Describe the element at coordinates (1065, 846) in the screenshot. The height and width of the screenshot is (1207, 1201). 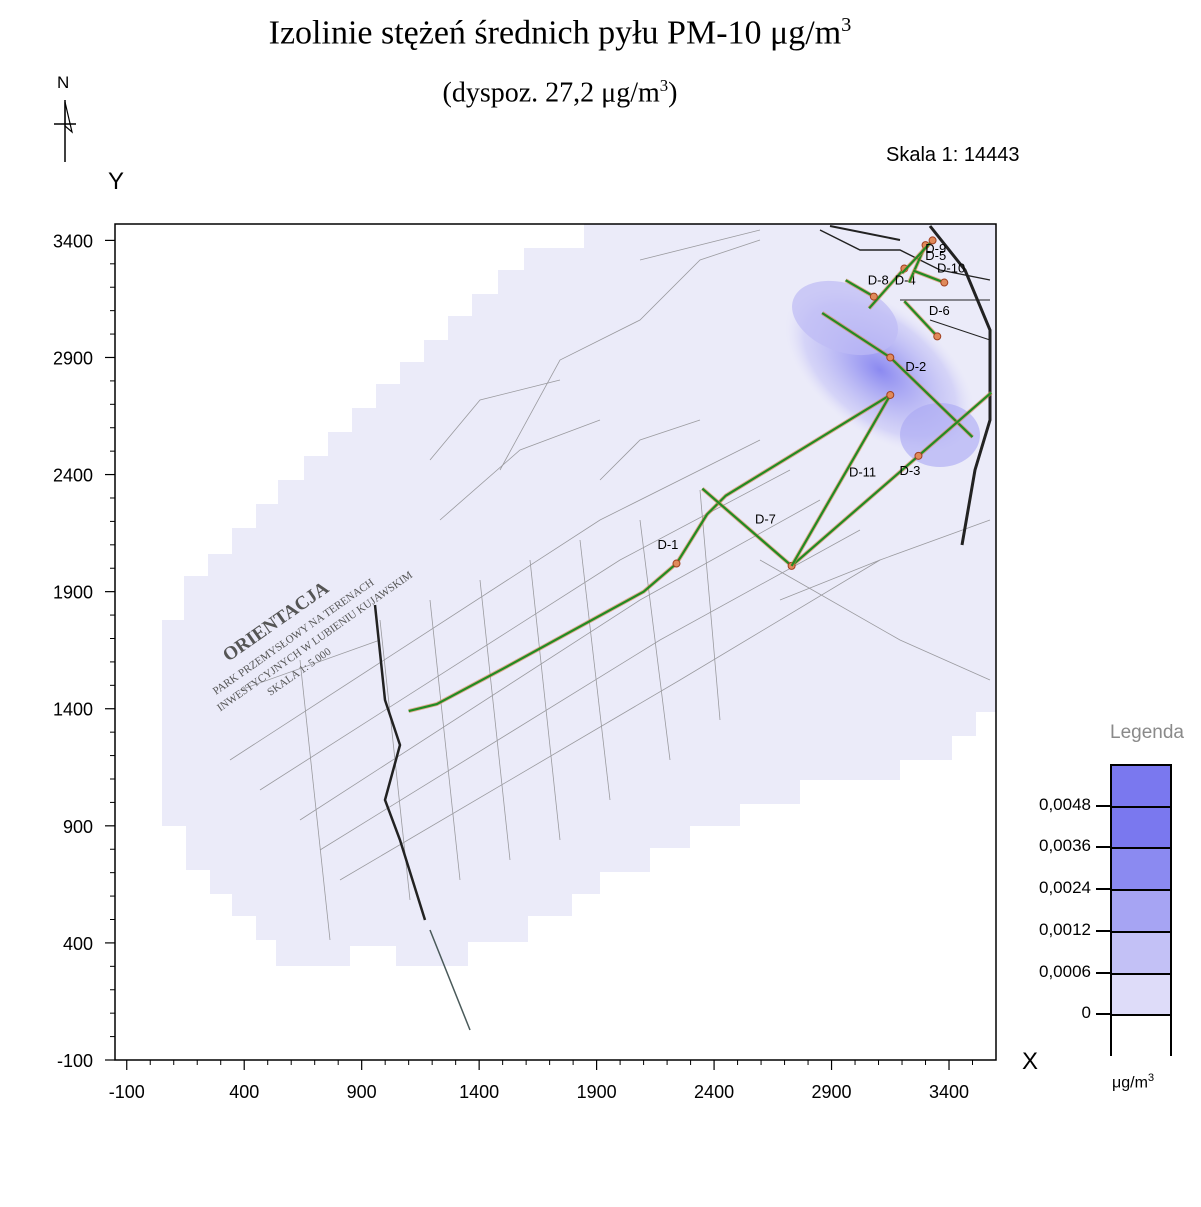
I see `legend-value: 0,0036` at that location.